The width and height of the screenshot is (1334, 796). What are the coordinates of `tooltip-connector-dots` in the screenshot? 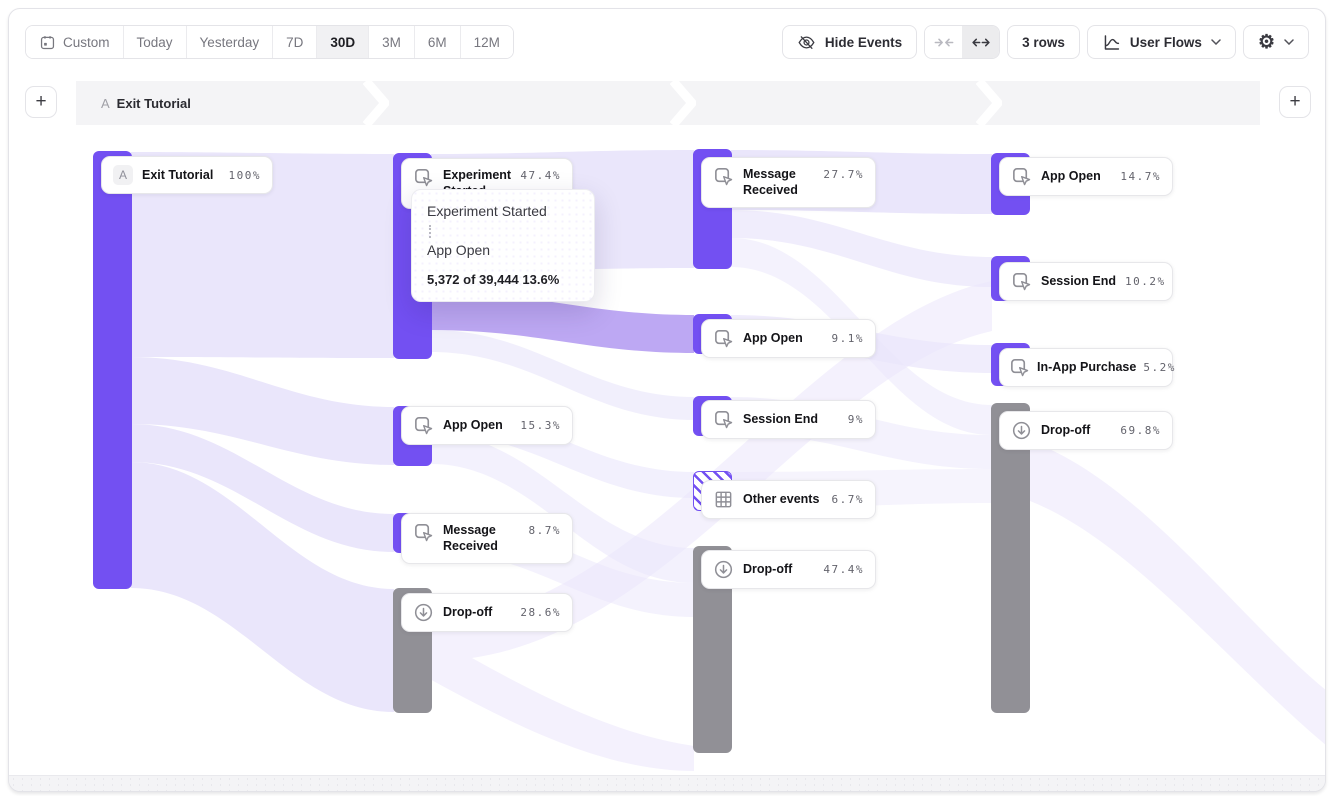 It's located at (430, 231).